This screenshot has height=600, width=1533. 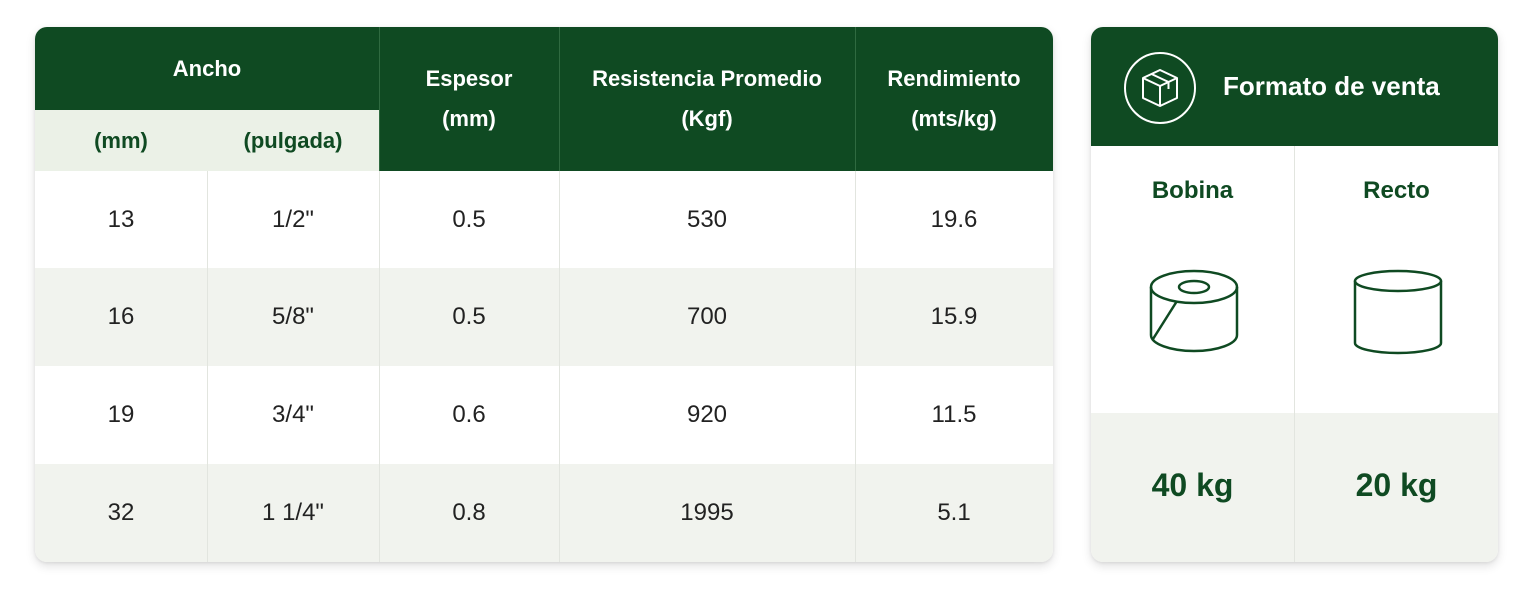 What do you see at coordinates (293, 415) in the screenshot?
I see `cell-pulgada: 3/4"` at bounding box center [293, 415].